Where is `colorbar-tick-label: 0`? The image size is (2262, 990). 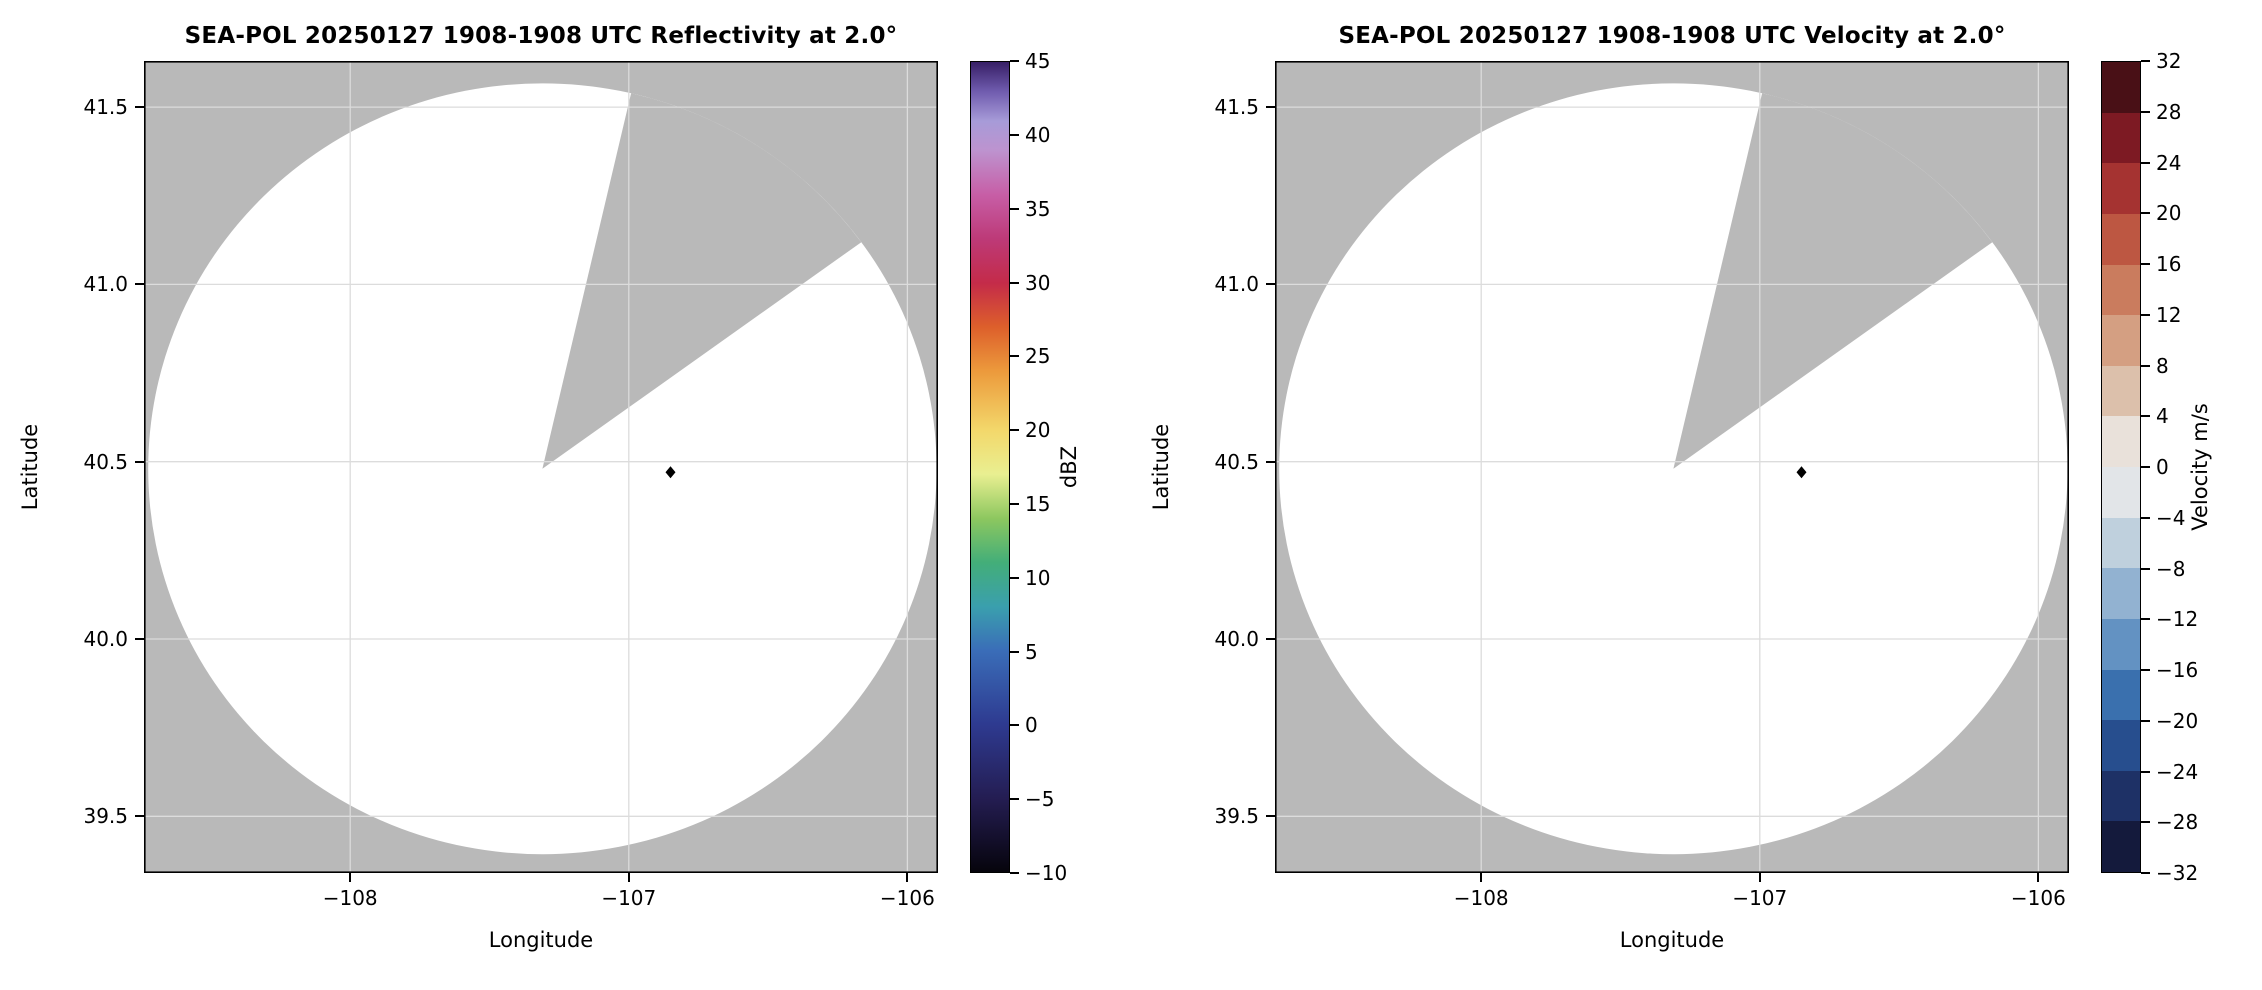 colorbar-tick-label: 0 is located at coordinates (1031, 725).